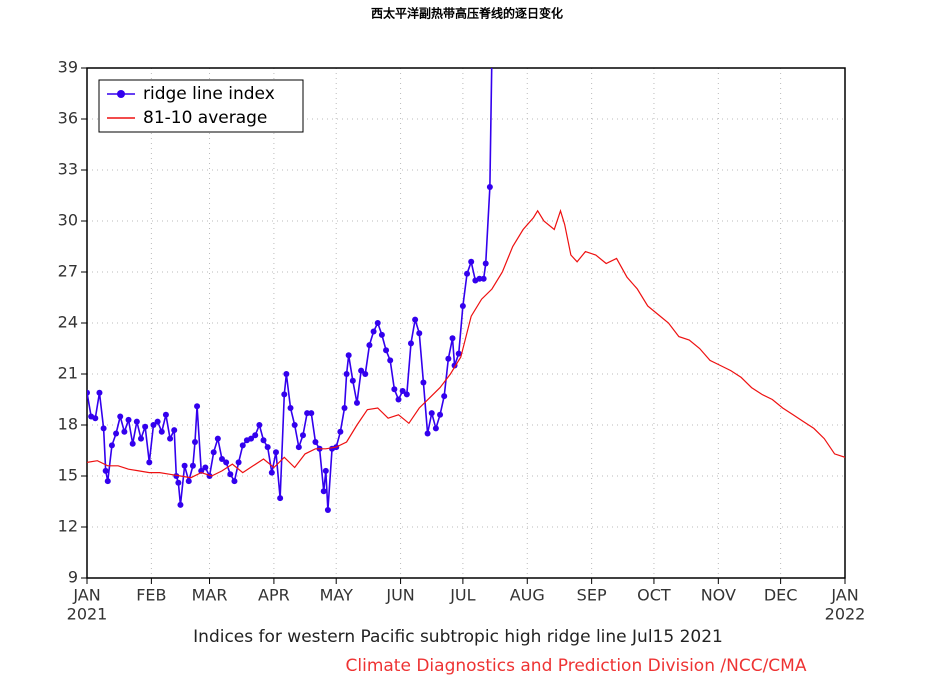 Image resolution: width=935 pixels, height=682 pixels. What do you see at coordinates (845, 614) in the screenshot?
I see `x-tick-year: 2022` at bounding box center [845, 614].